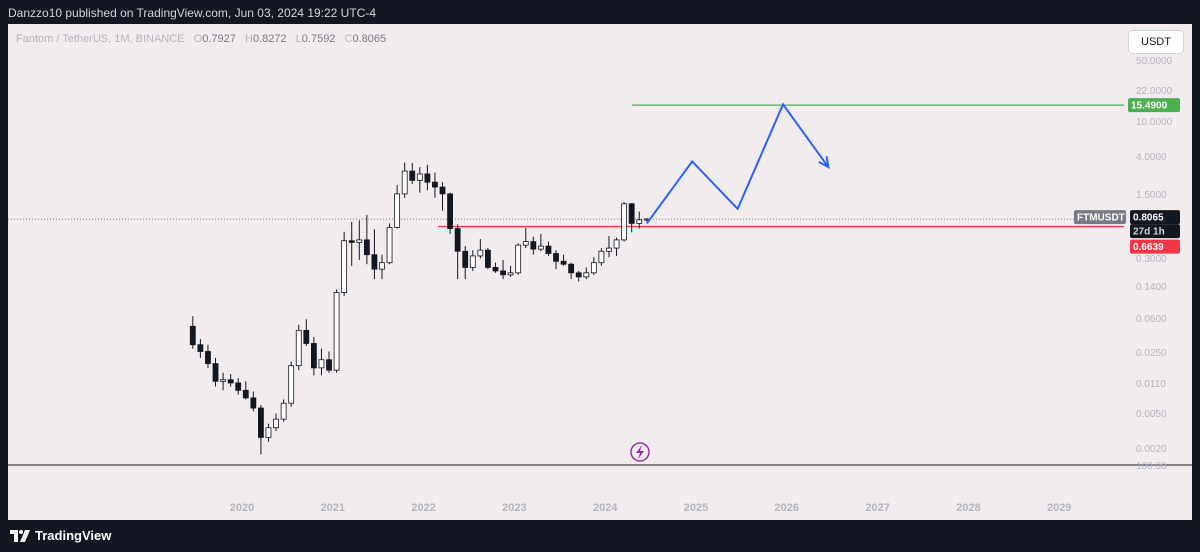 The height and width of the screenshot is (552, 1200). What do you see at coordinates (60, 535) in the screenshot?
I see `tradingview-logo: TradingView` at bounding box center [60, 535].